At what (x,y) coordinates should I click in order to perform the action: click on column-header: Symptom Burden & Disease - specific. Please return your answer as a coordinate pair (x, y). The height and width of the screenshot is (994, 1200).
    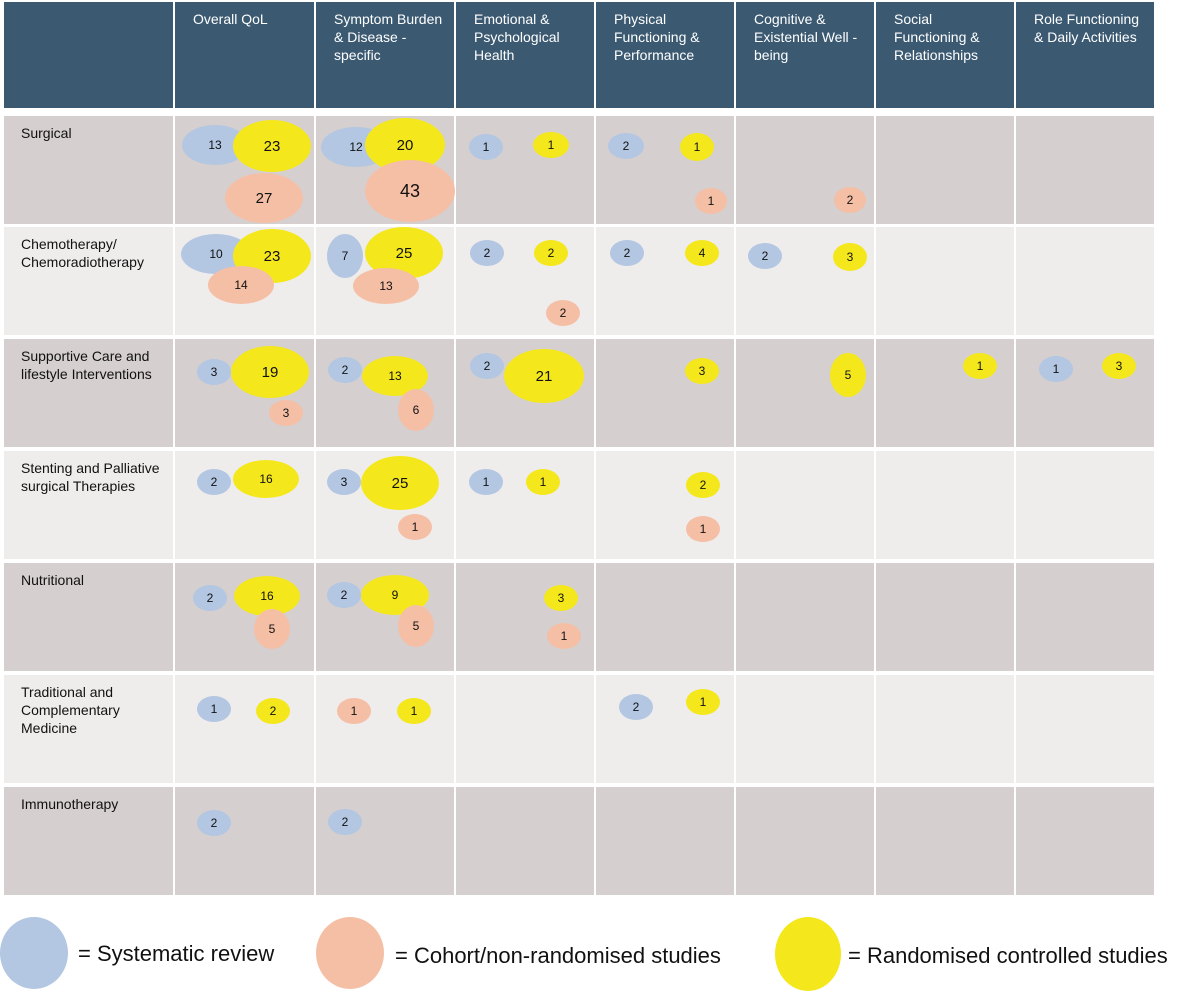
    Looking at the image, I should click on (385, 55).